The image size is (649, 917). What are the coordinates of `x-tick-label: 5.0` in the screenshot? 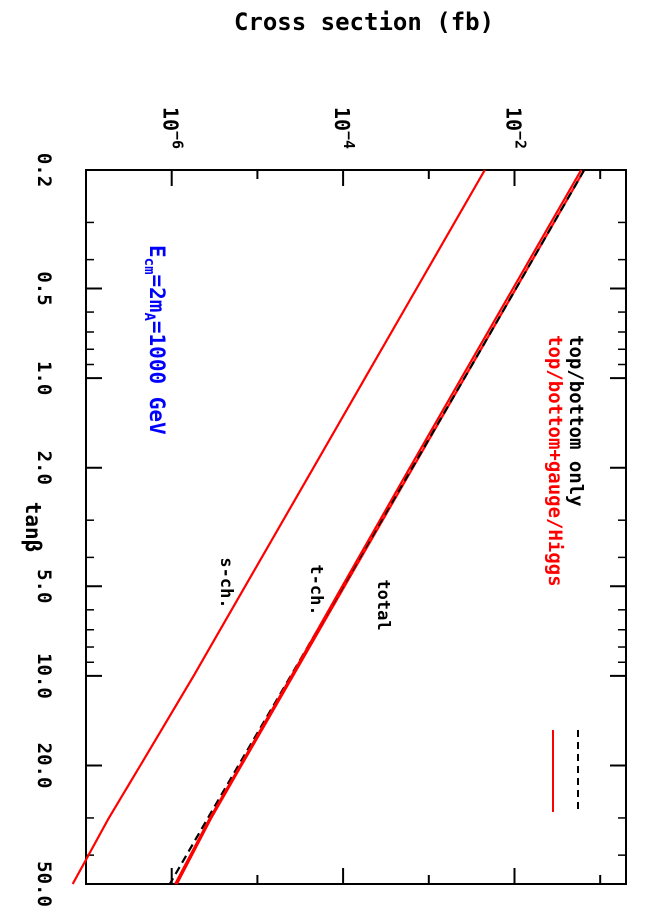 It's located at (44, 586).